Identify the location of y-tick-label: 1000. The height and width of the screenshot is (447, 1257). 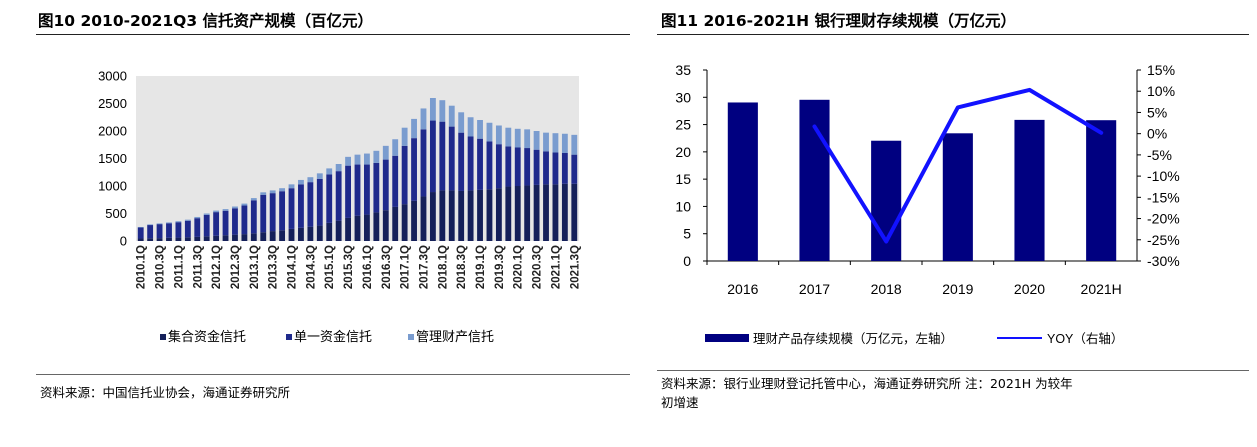
(112, 186).